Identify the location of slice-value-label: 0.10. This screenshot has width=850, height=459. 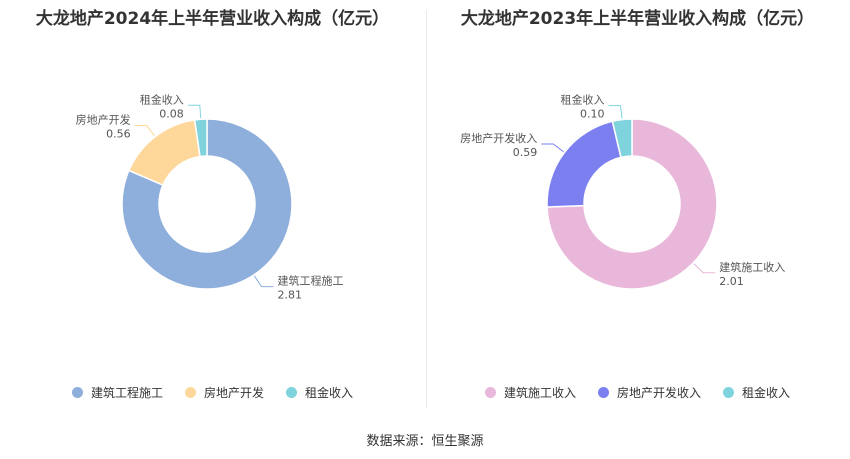
(592, 114).